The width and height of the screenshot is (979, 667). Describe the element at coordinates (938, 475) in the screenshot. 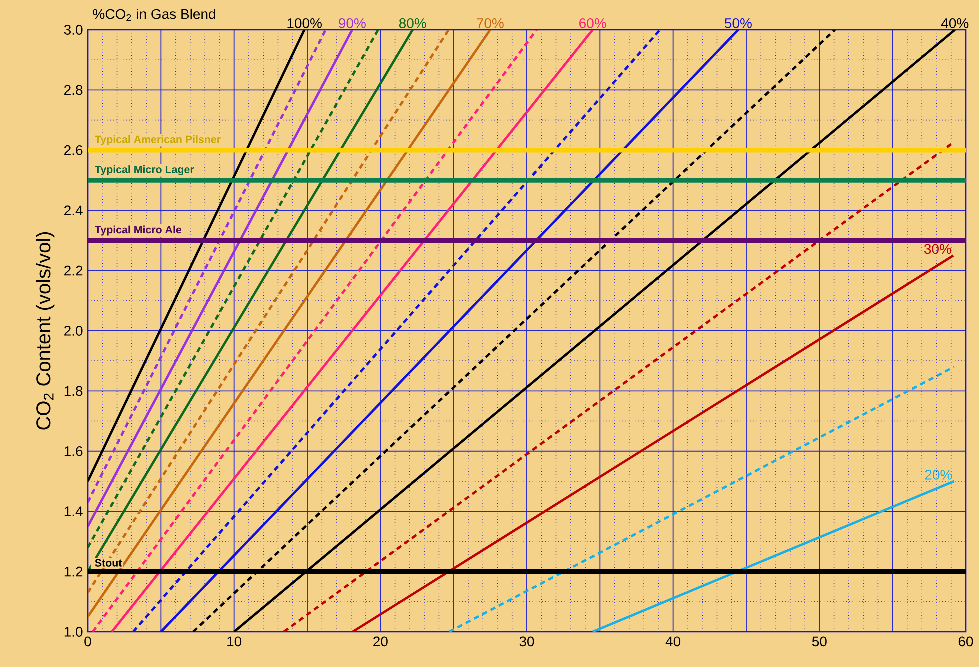

I see `series-label: 20%` at that location.